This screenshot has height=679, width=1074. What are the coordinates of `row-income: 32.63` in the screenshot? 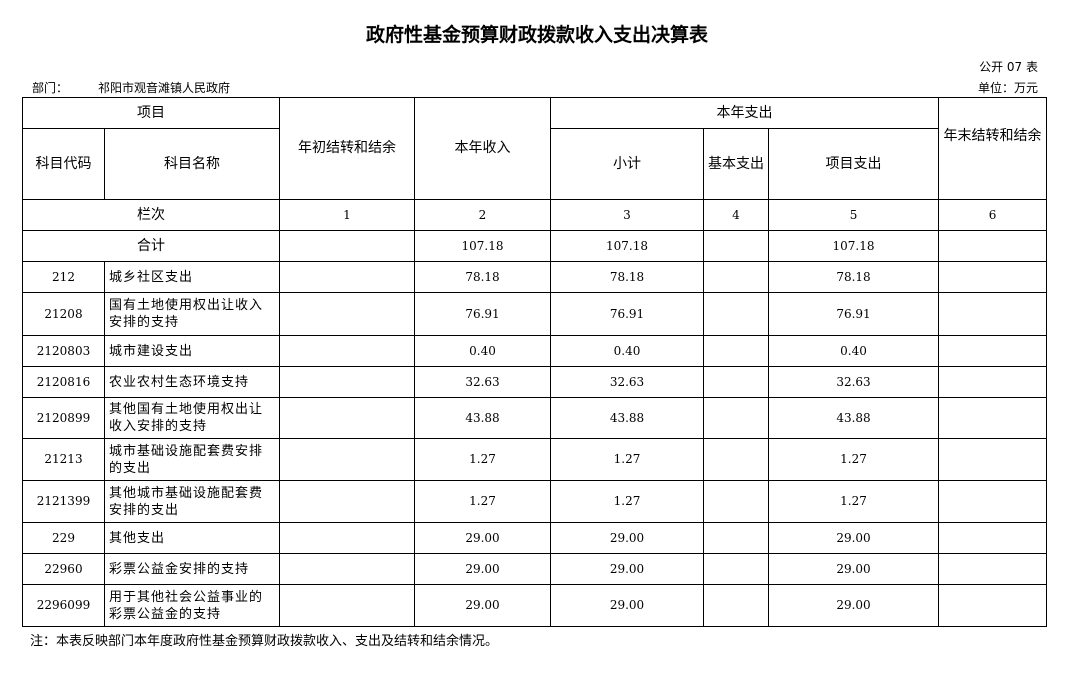 It's located at (482, 382).